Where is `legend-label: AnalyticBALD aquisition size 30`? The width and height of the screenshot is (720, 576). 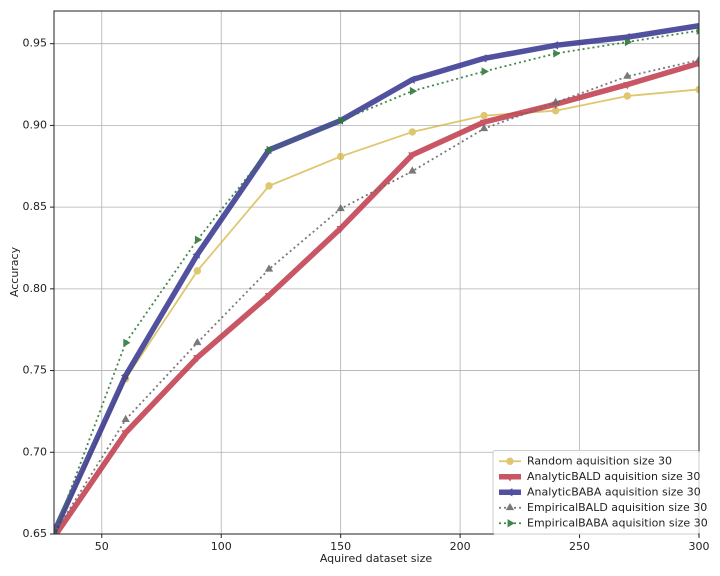
legend-label: AnalyticBALD aquisition size 30 is located at coordinates (613, 476).